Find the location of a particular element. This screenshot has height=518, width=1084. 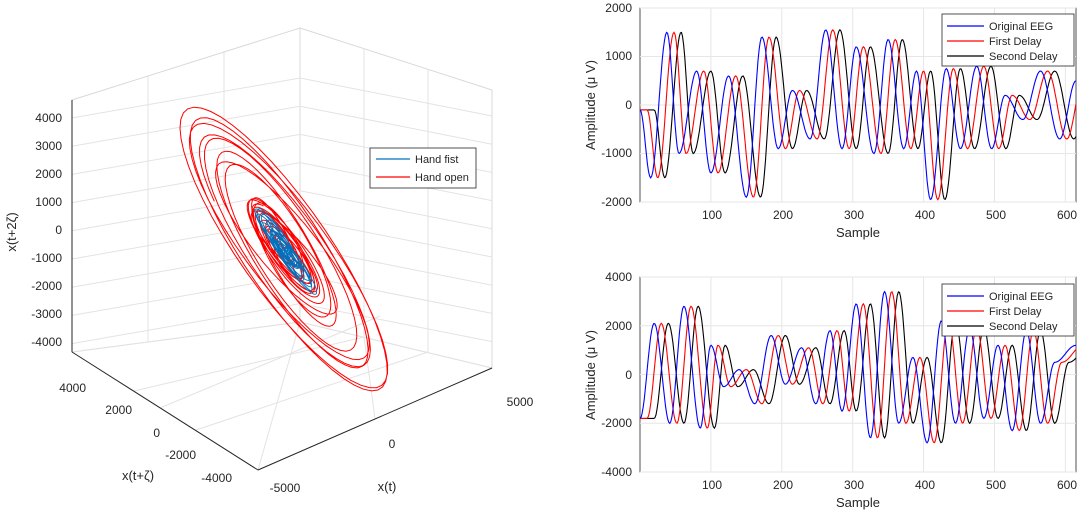

x3d-tick-labels: -5000 0 5000 is located at coordinates (402, 445).